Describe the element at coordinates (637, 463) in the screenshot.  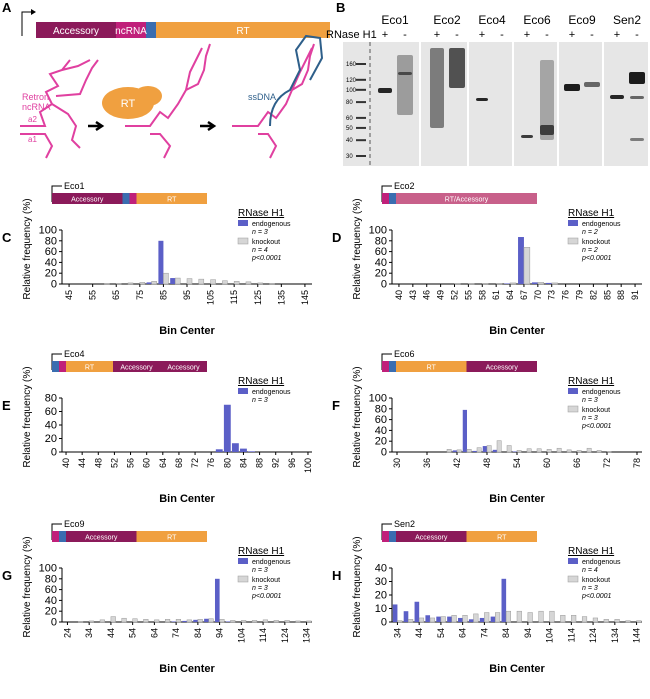
I see `x-tick-label: 78` at that location.